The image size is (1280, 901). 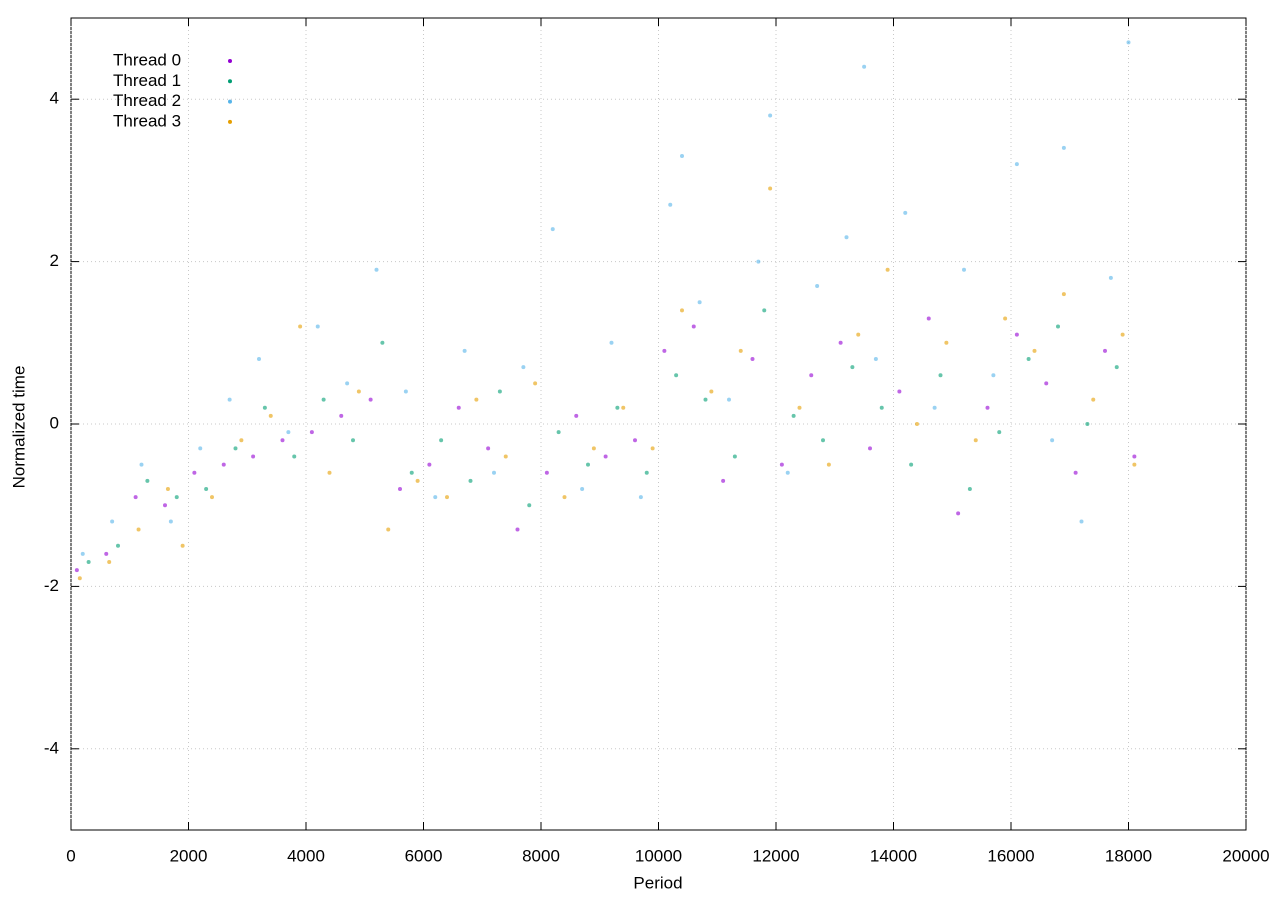 I want to click on x-tick-label: 20000, so click(x=1245, y=855).